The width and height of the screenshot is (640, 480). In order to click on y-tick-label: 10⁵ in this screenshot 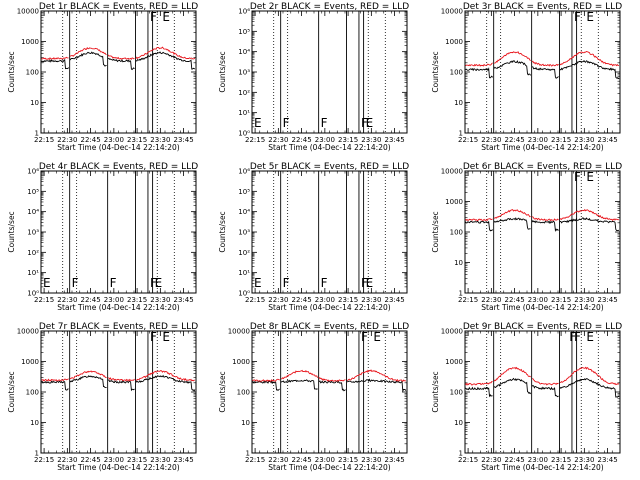, I will do `click(33, 192)`.